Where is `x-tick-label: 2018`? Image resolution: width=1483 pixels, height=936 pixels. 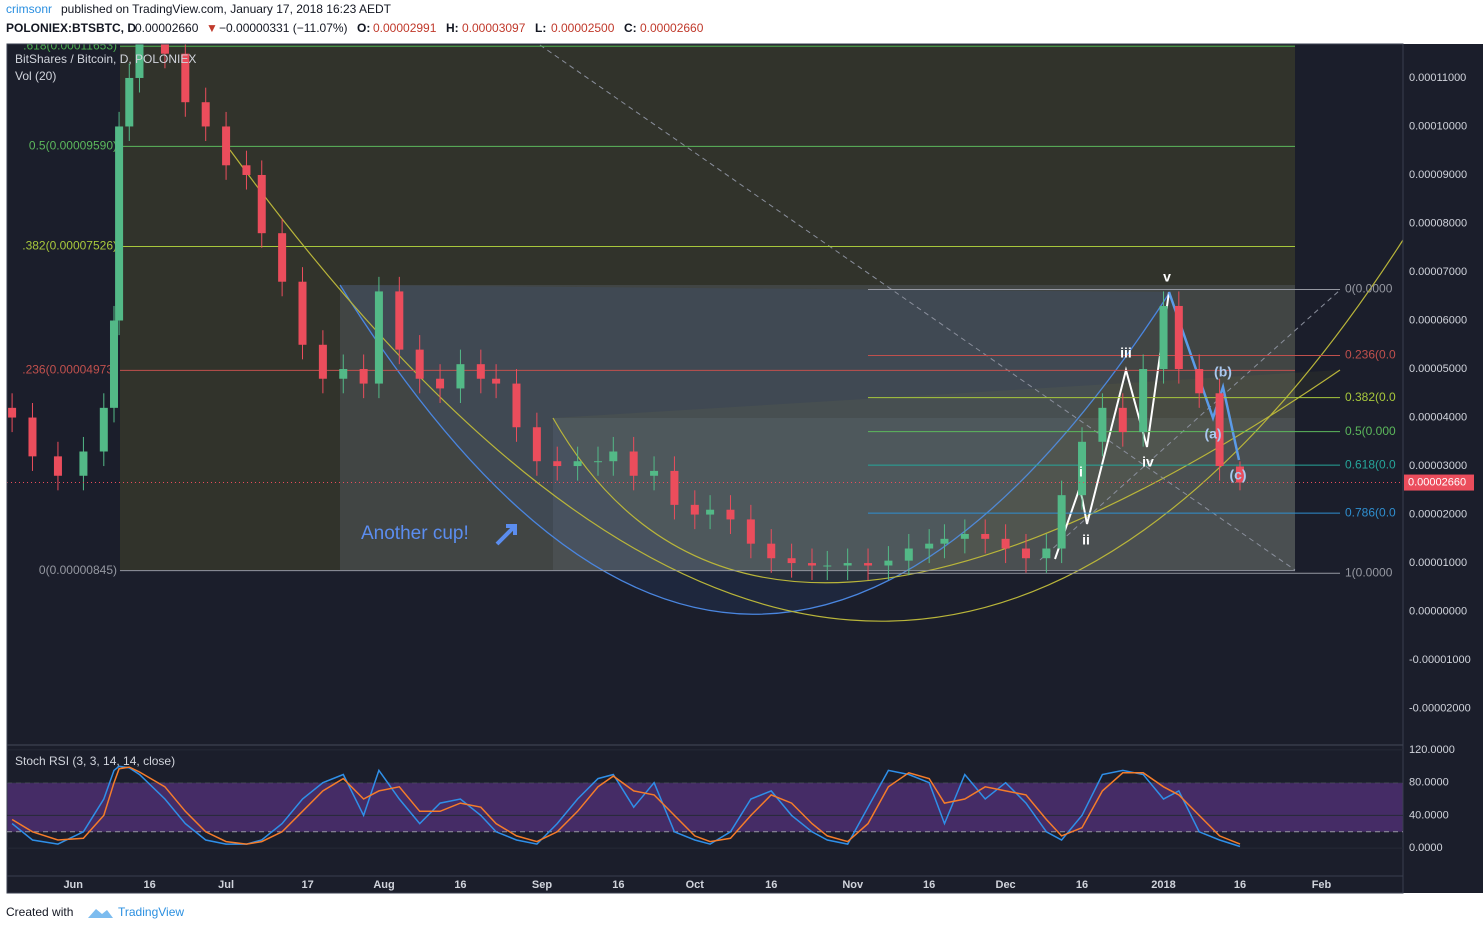
x-tick-label: 2018 is located at coordinates (1163, 885).